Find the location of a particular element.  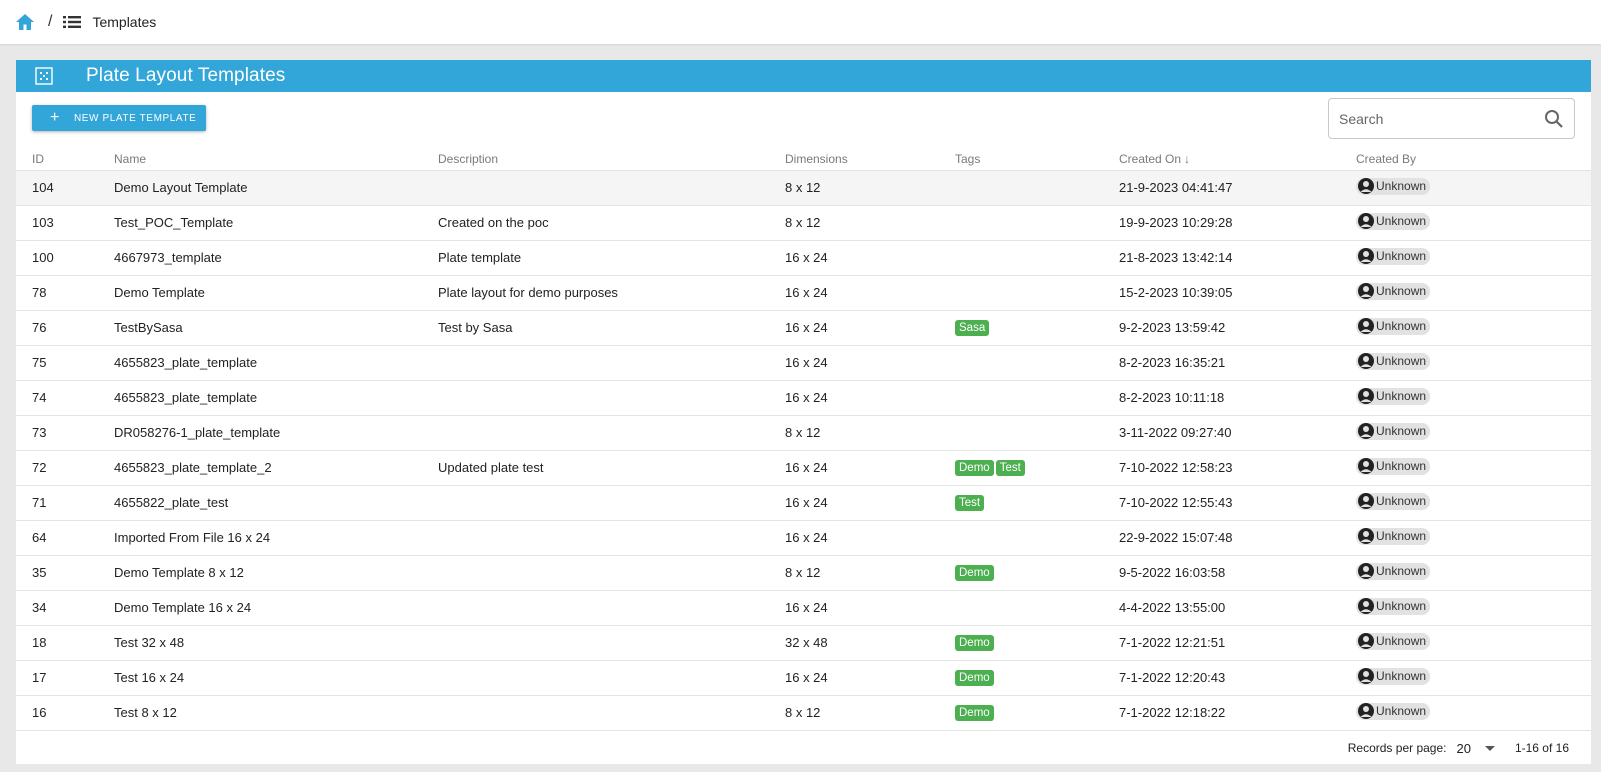

cell-id: 73 is located at coordinates (65, 433).